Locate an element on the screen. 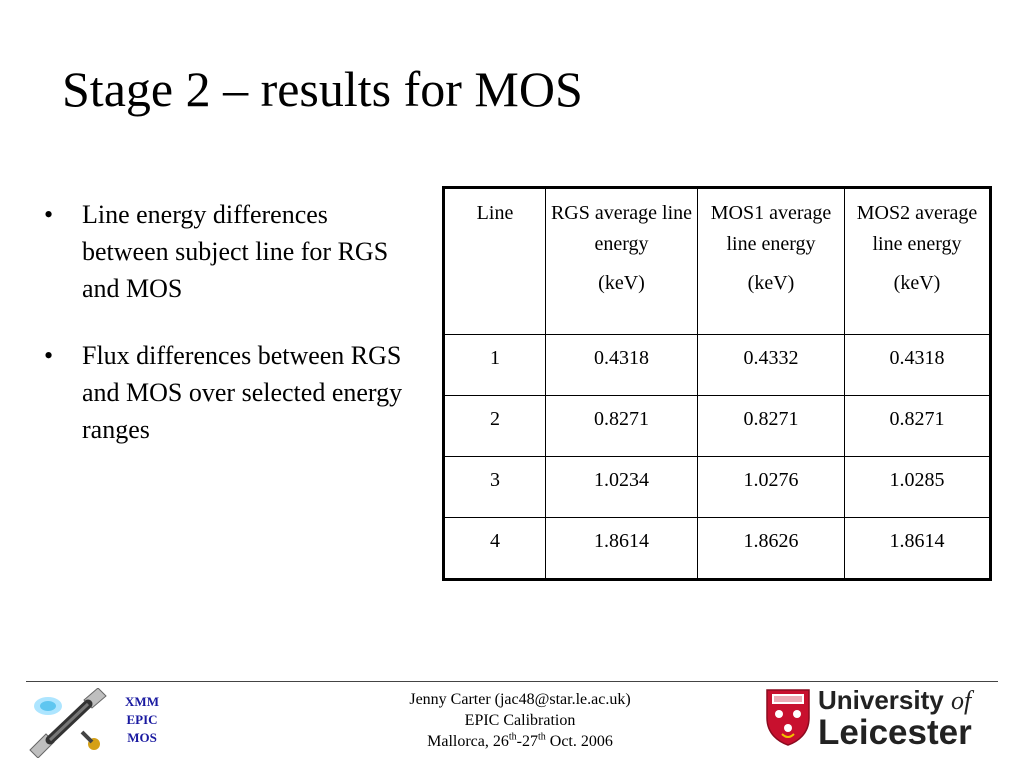 This screenshot has height=768, width=1024. table-cell: 4 is located at coordinates (494, 548).